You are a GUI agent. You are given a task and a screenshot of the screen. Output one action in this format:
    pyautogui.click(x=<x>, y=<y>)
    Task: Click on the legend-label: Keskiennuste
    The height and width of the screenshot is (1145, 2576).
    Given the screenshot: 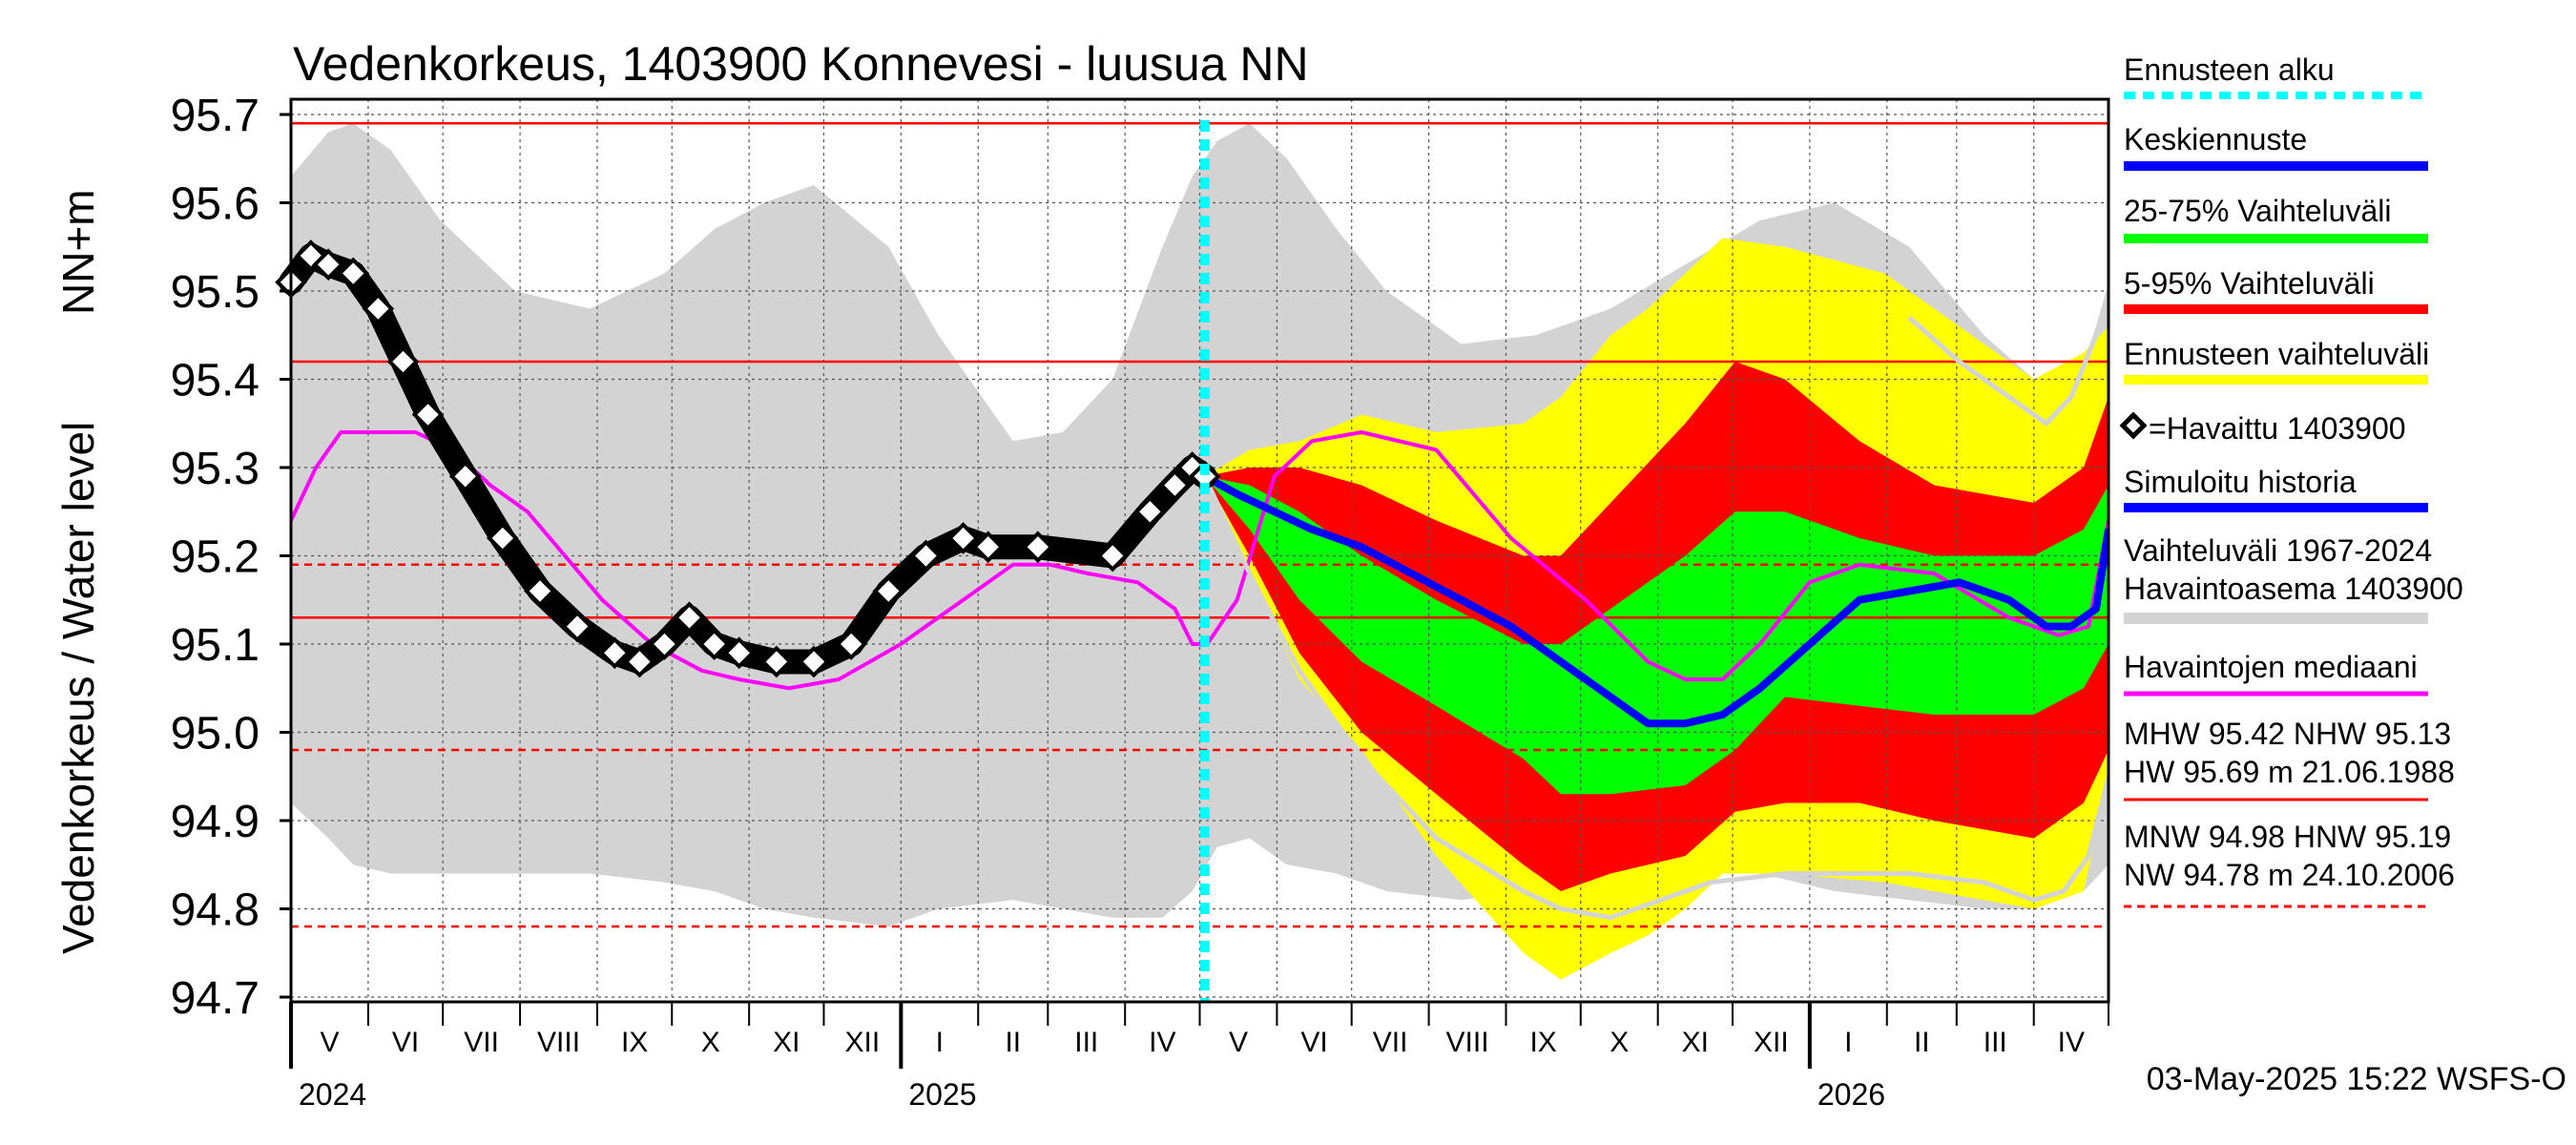 What is the action you would take?
    pyautogui.click(x=2215, y=139)
    